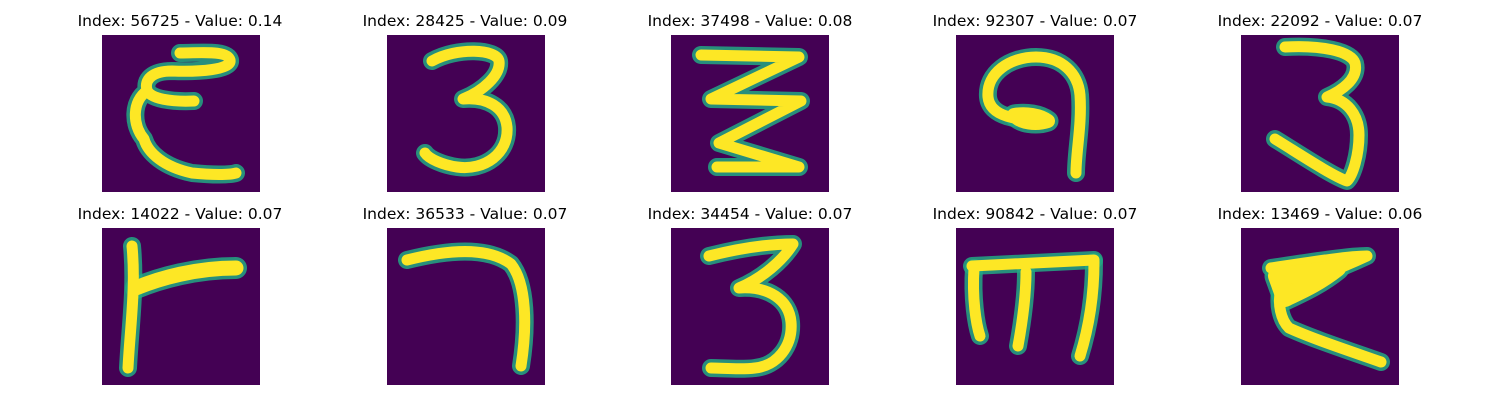 The height and width of the screenshot is (400, 1500). I want to click on panel-title: Index: 14022 - Value: 0.07, so click(180, 214).